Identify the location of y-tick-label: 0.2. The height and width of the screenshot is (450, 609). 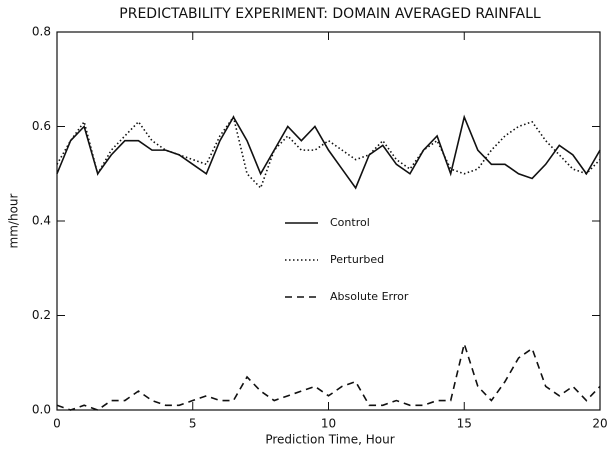
(41, 315).